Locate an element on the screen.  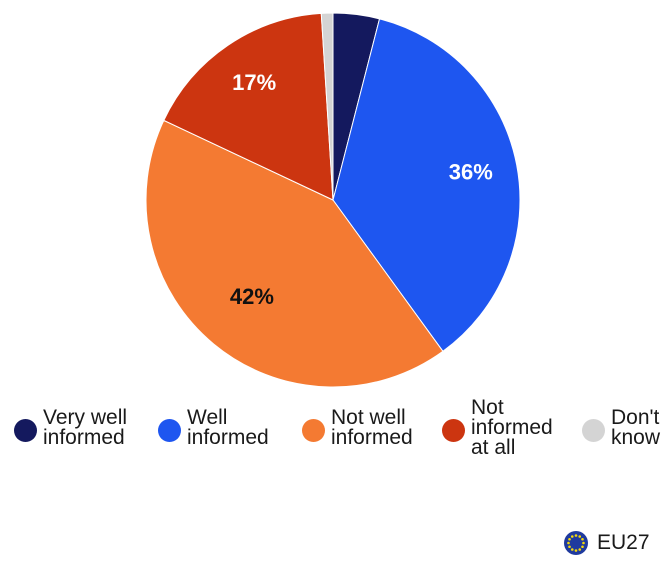
legend-label: Not well informed is located at coordinates (372, 427).